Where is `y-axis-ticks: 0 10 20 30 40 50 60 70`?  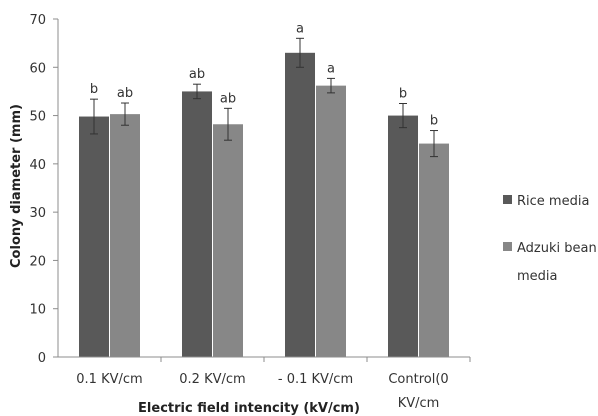 y-axis-ticks: 0 10 20 30 40 50 60 70 is located at coordinates (43, 189).